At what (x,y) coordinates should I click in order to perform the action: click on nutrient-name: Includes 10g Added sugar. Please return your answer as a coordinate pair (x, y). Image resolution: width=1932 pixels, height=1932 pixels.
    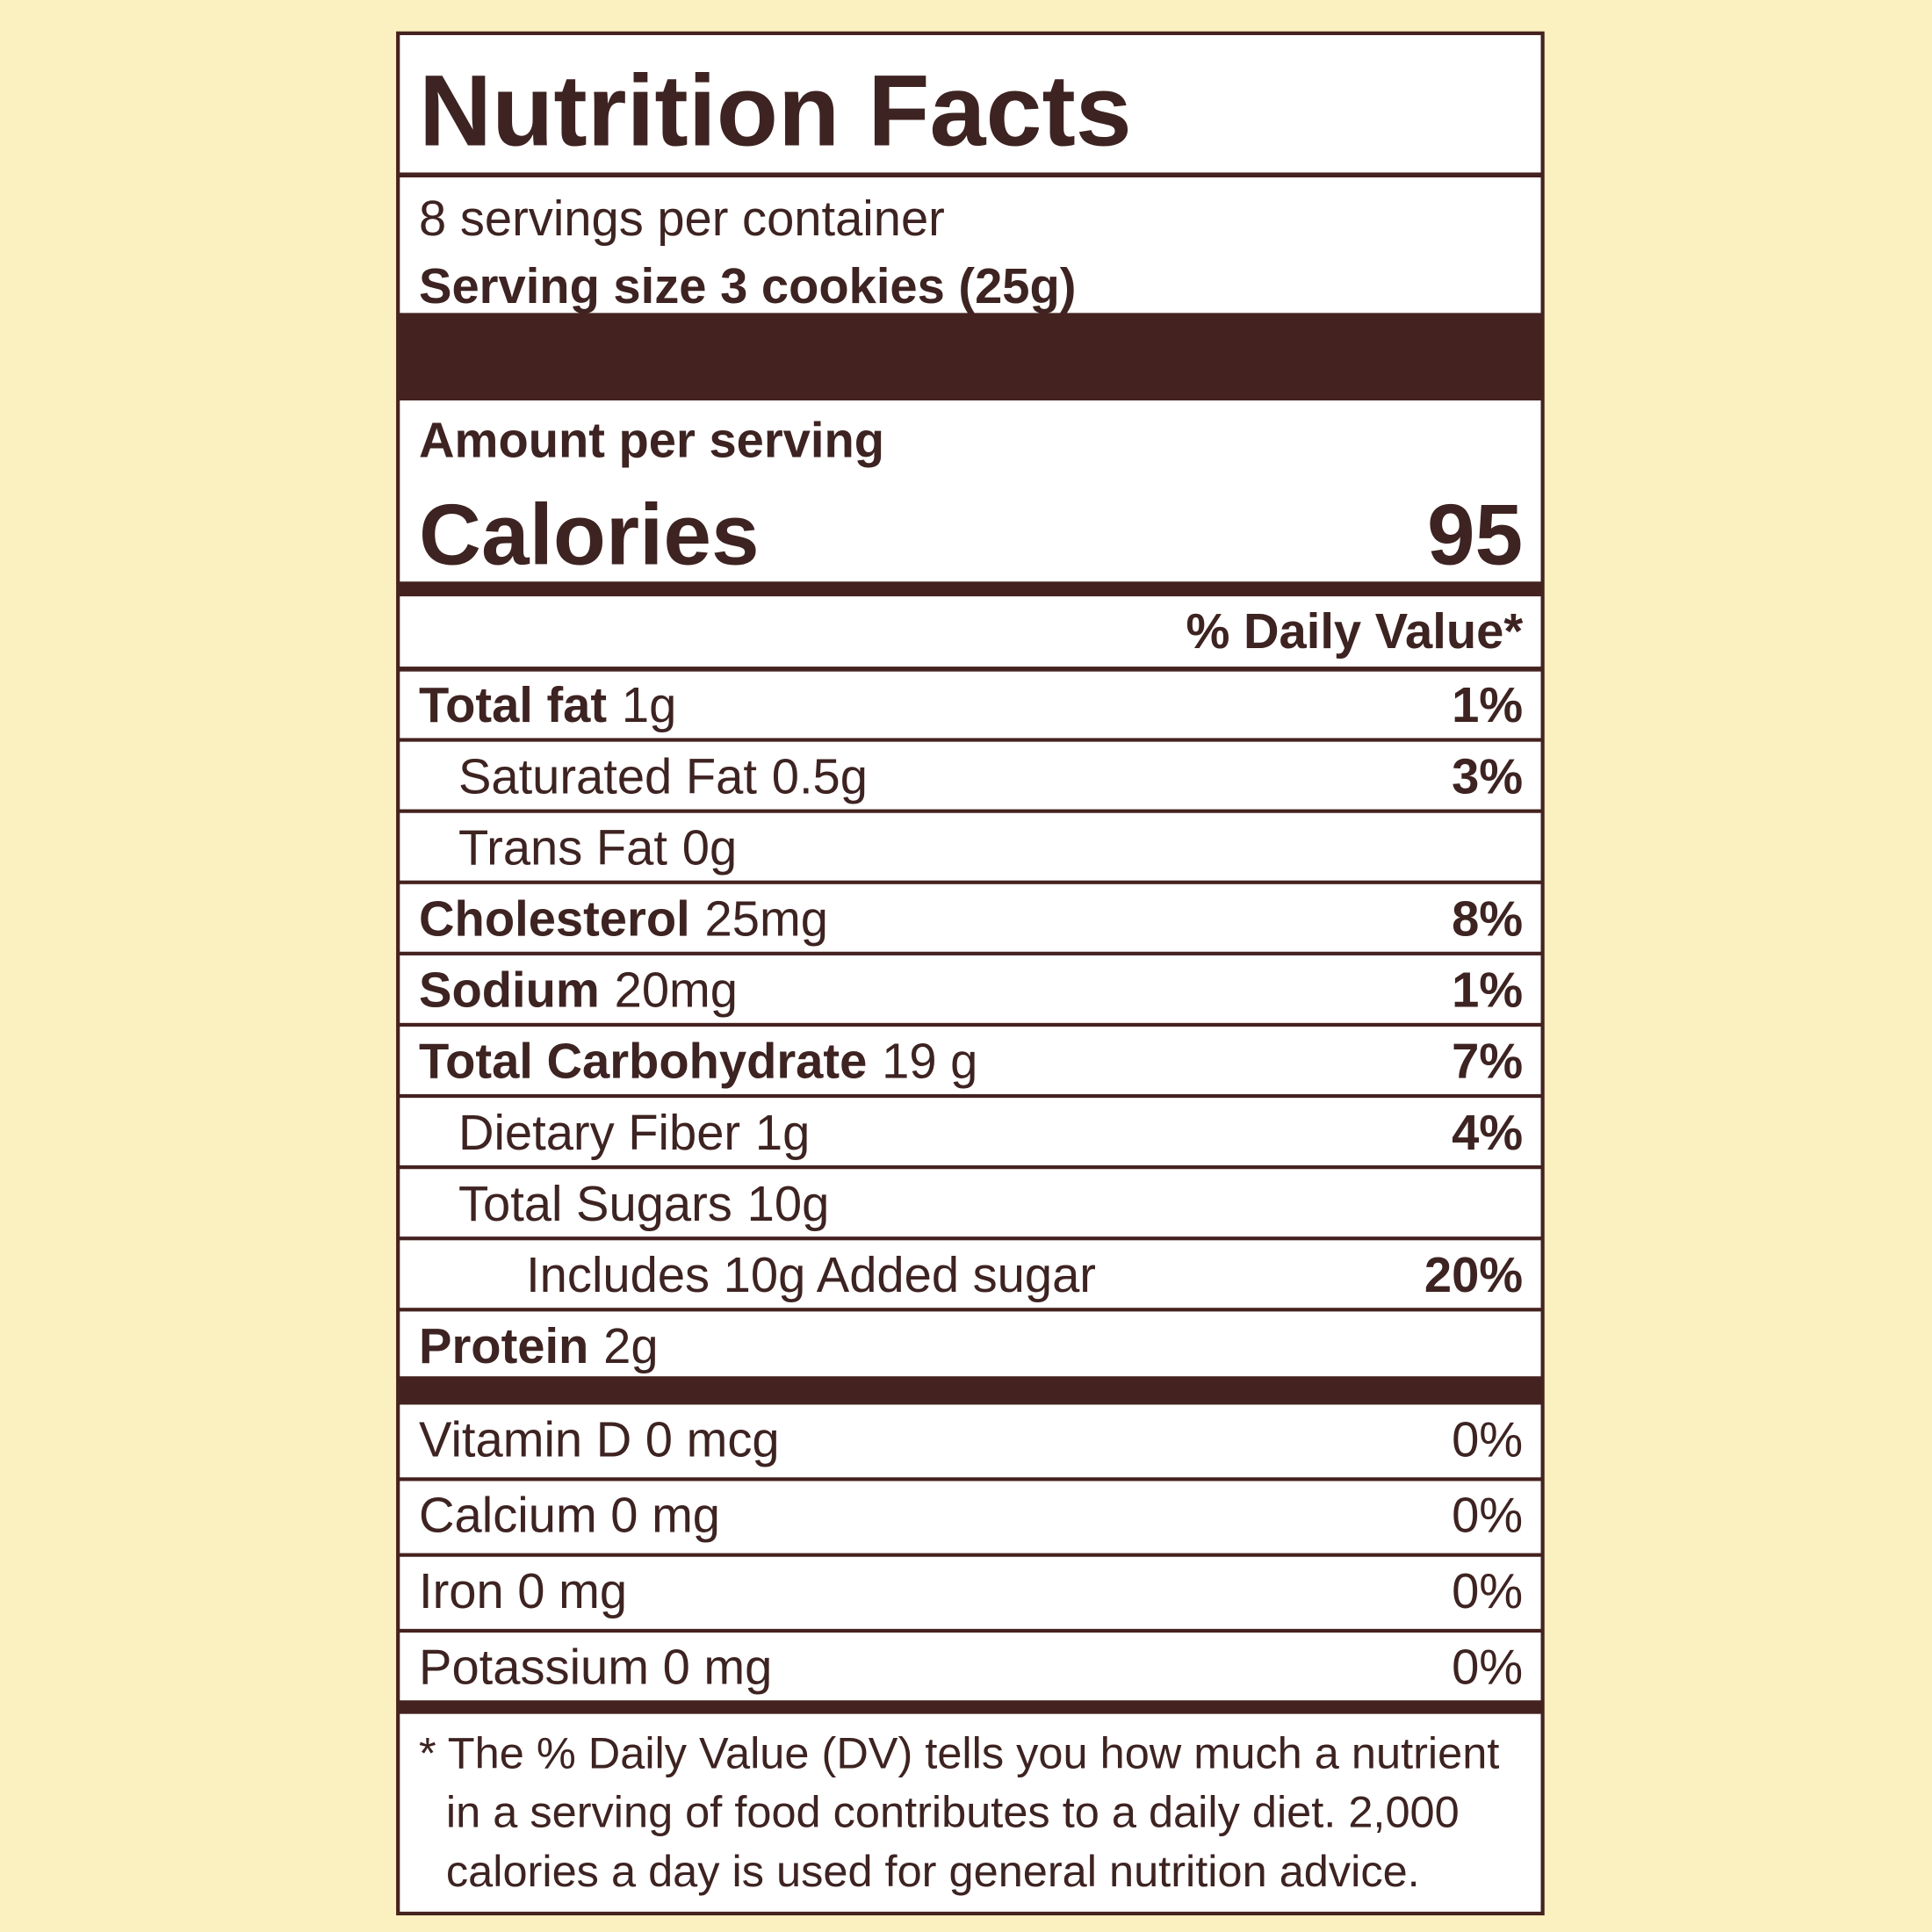
    Looking at the image, I should click on (811, 1274).